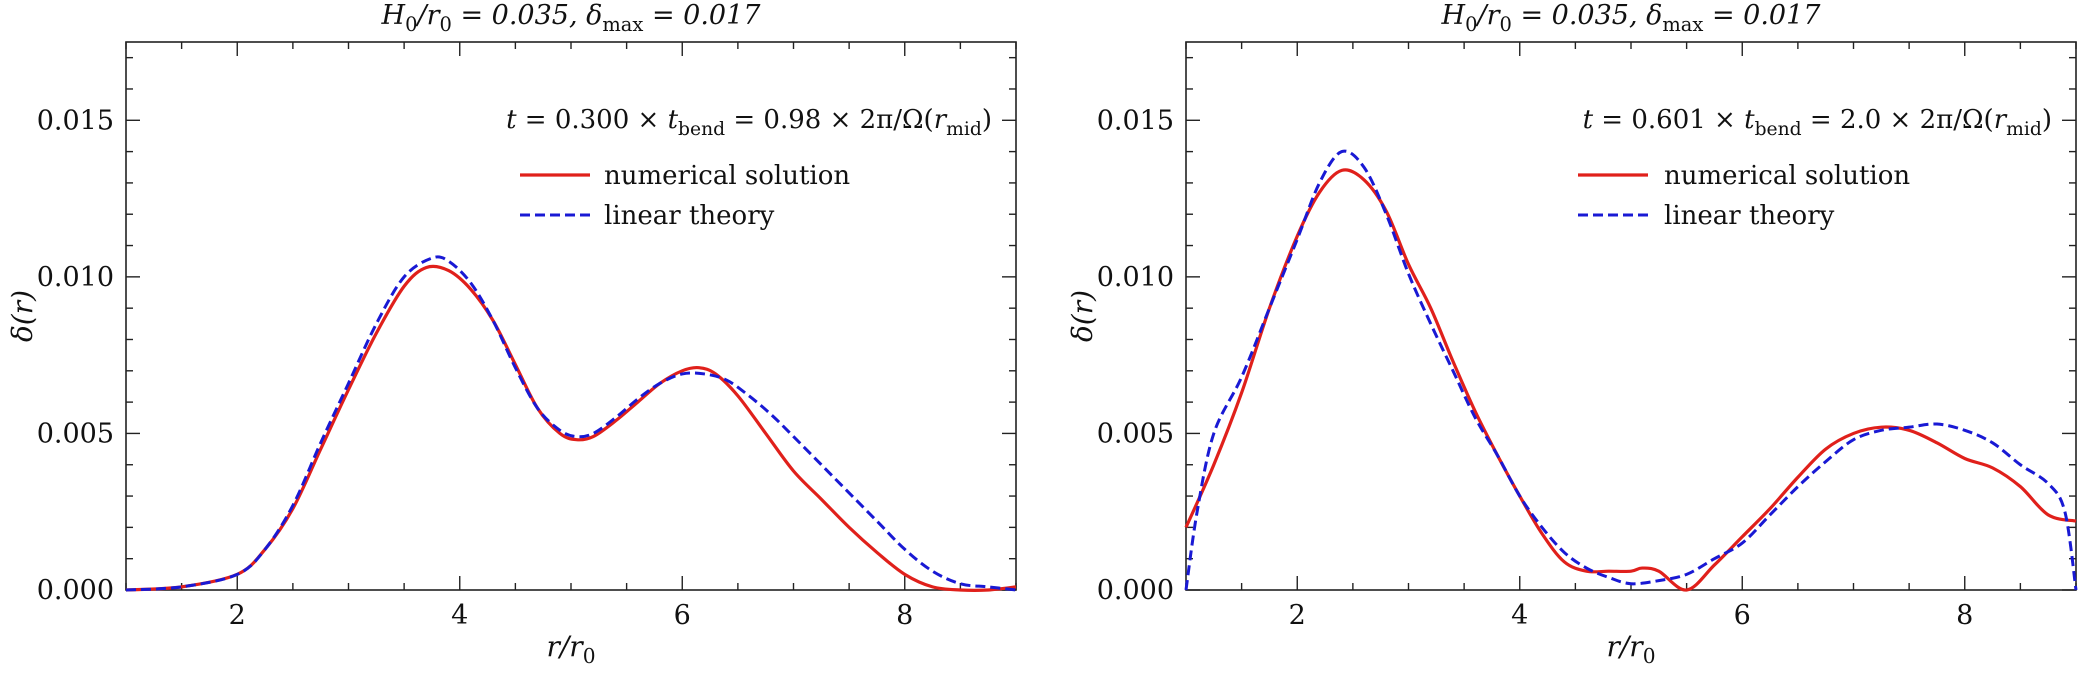 Image resolution: width=2078 pixels, height=676 pixels. I want to click on time-annotation-text: t = 0.300 × tbend = 0.98 × 2π/Ω(rmid), so click(749, 122).